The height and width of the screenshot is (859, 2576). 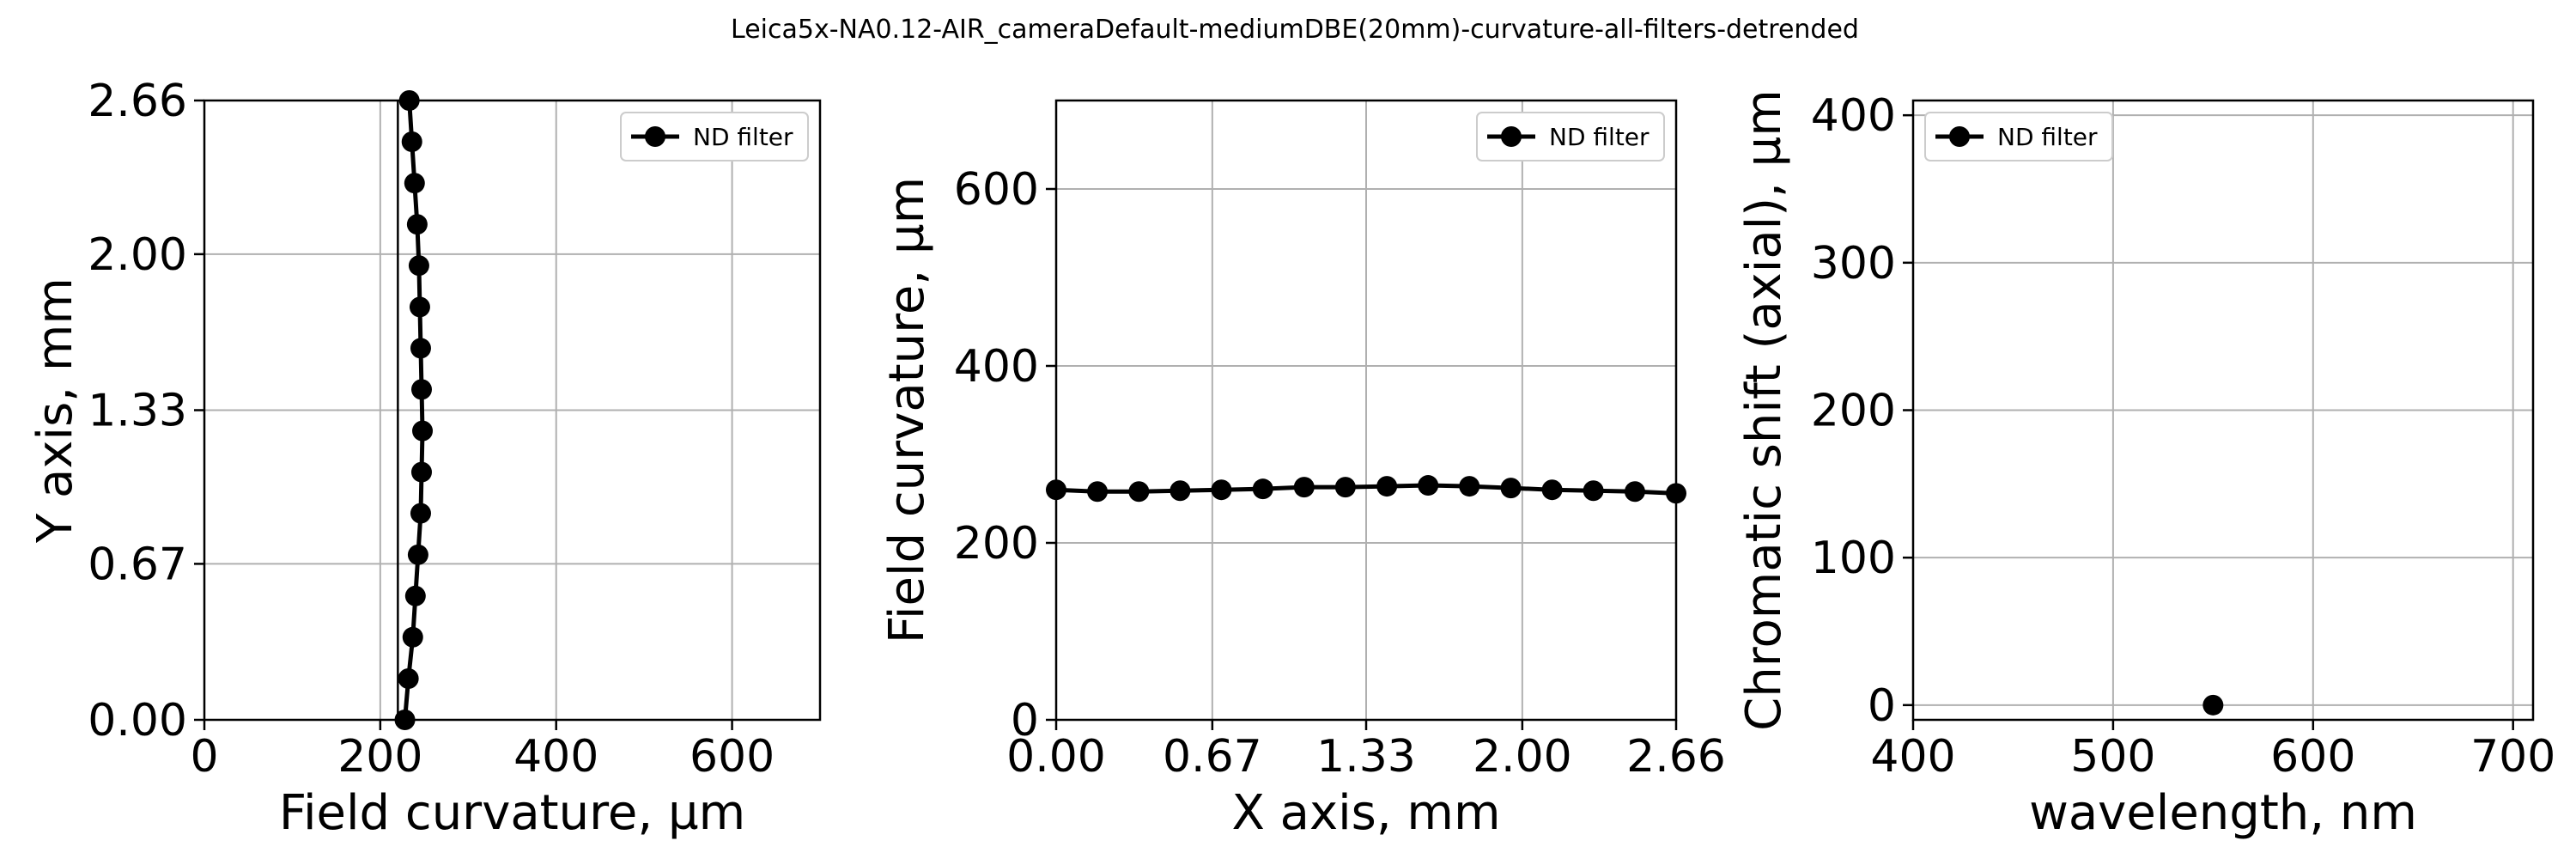 What do you see at coordinates (379, 757) in the screenshot?
I see `x-tick-label: 200` at bounding box center [379, 757].